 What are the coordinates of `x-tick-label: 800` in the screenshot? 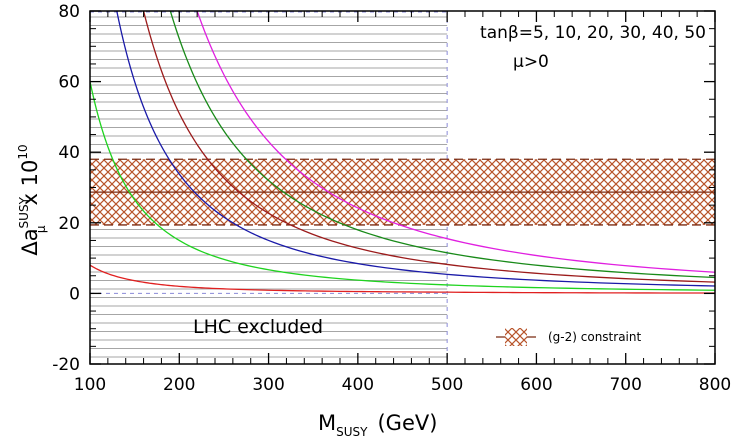 It's located at (715, 385).